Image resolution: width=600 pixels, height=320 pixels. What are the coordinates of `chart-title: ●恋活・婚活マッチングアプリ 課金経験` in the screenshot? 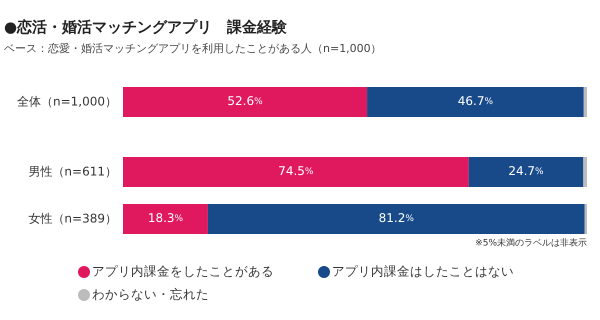 It's located at (146, 27).